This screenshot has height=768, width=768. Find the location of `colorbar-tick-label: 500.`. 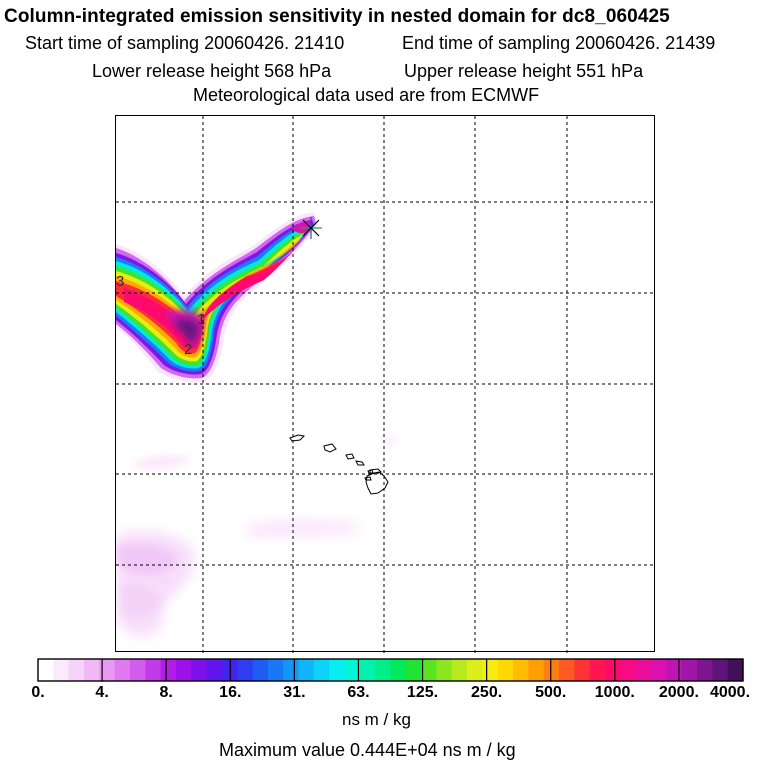

colorbar-tick-label: 500. is located at coordinates (551, 692).